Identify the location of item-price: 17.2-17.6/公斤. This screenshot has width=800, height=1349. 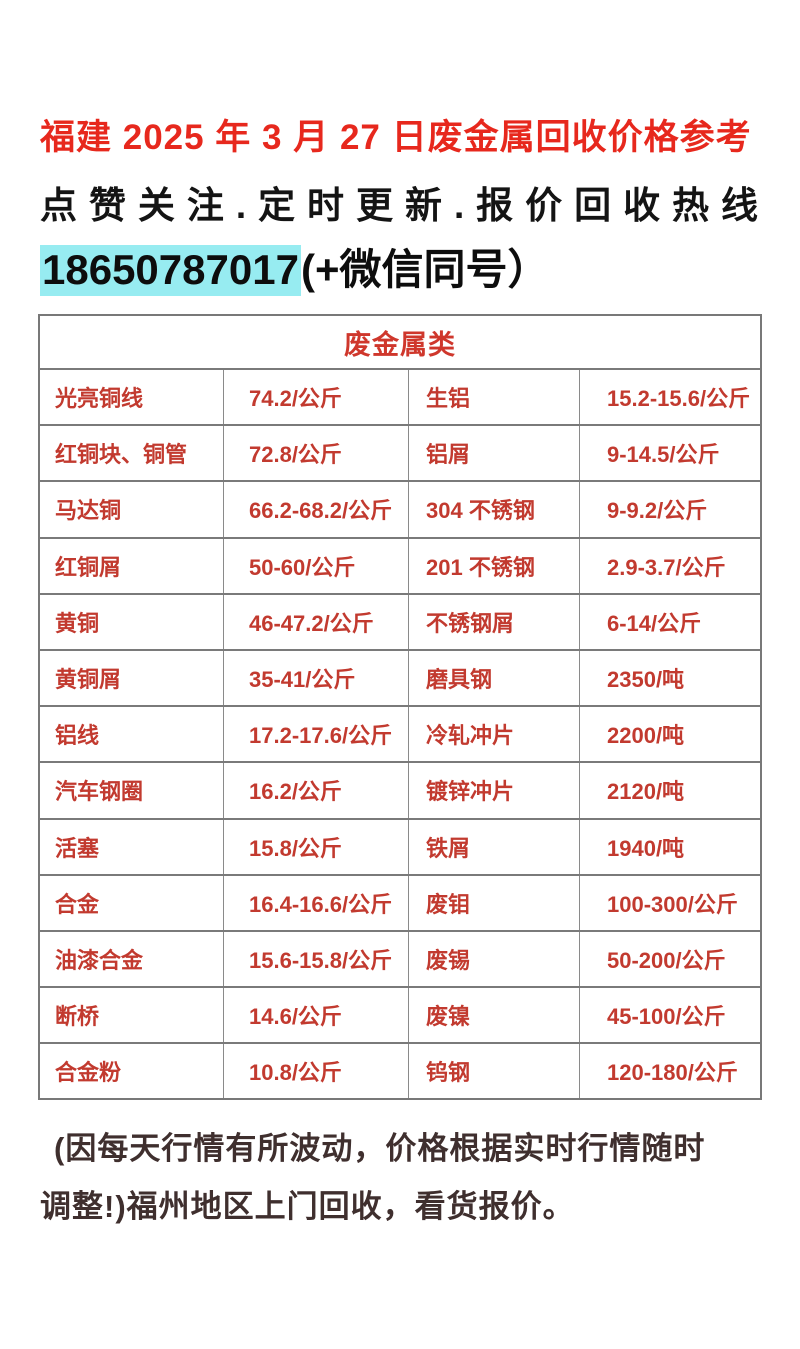
(315, 734).